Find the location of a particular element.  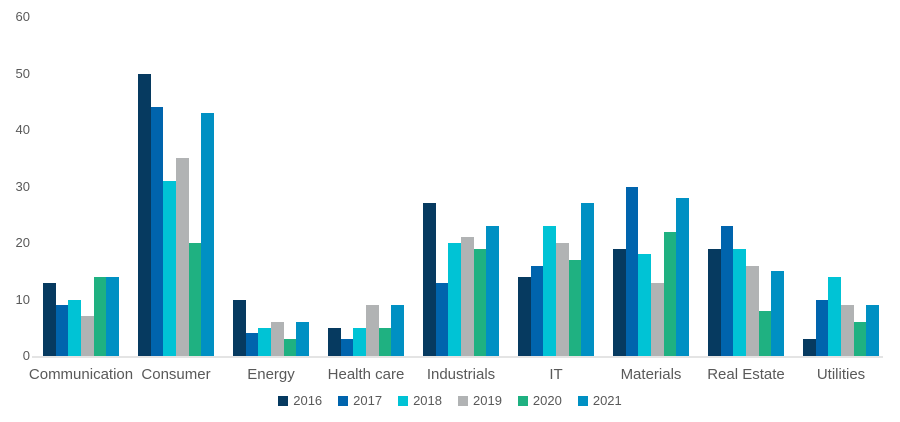

bar-energy-2016 is located at coordinates (239, 327).